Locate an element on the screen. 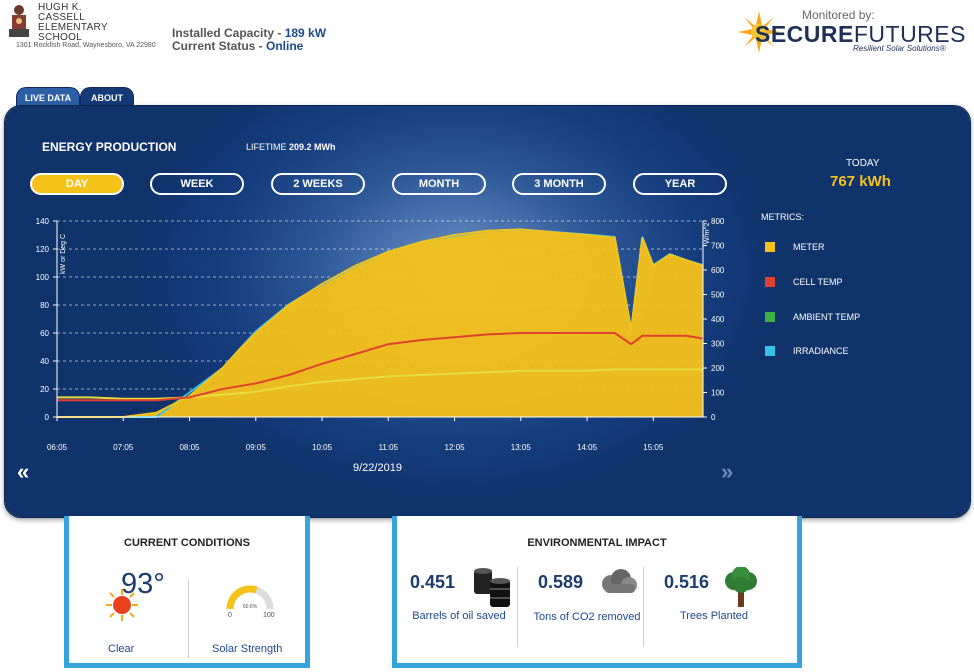  current-conditions-card is located at coordinates (187, 592).